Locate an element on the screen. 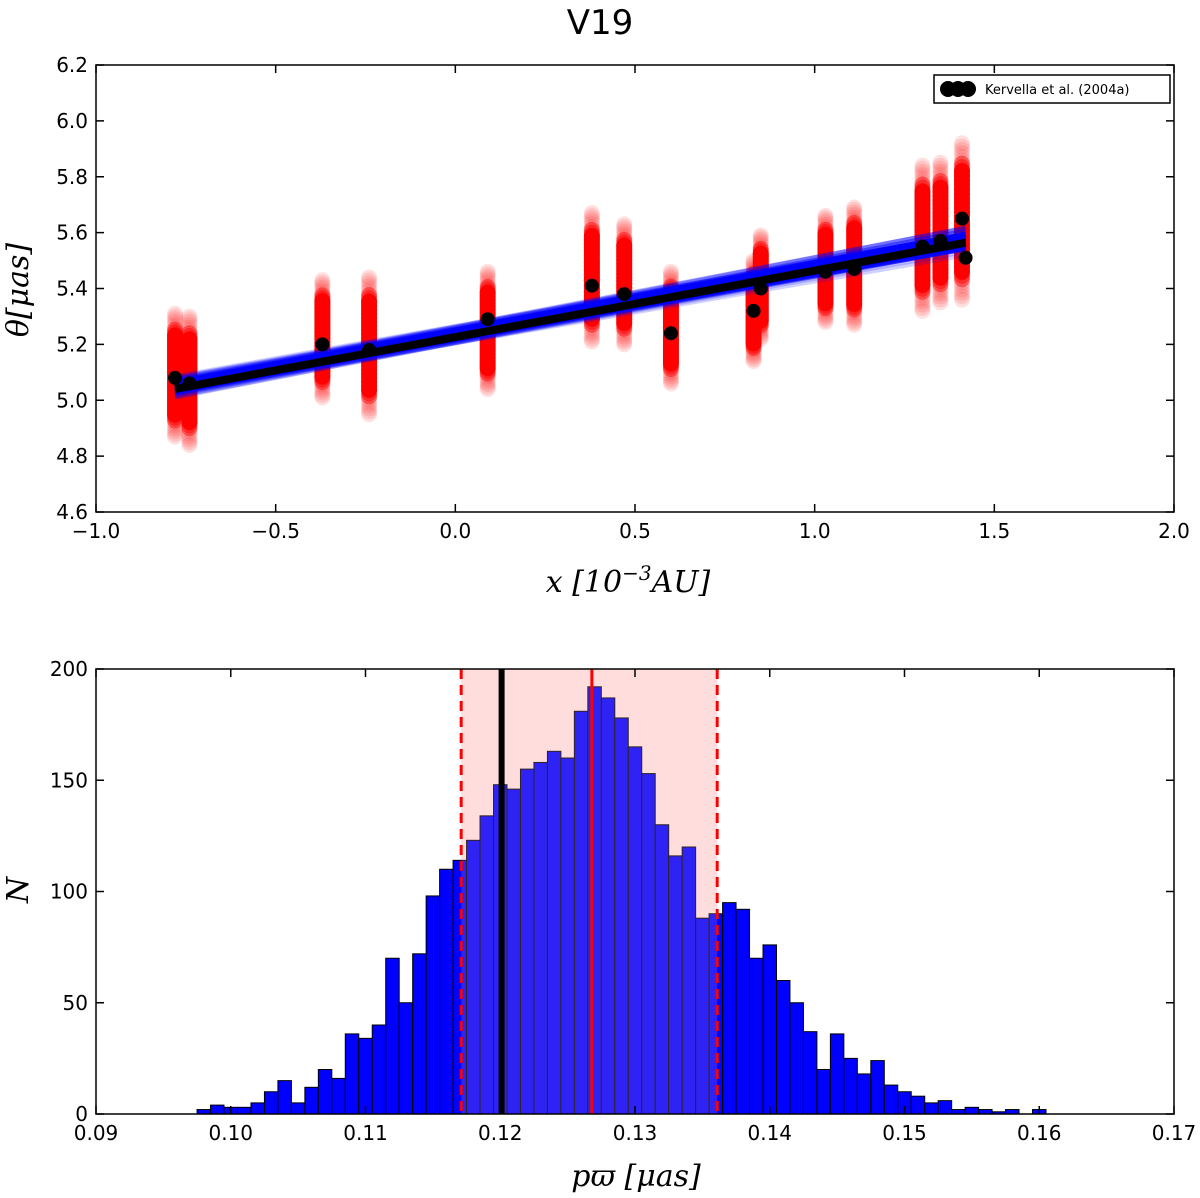  histogram-x-tick-label: 0.17 is located at coordinates (1174, 1133).